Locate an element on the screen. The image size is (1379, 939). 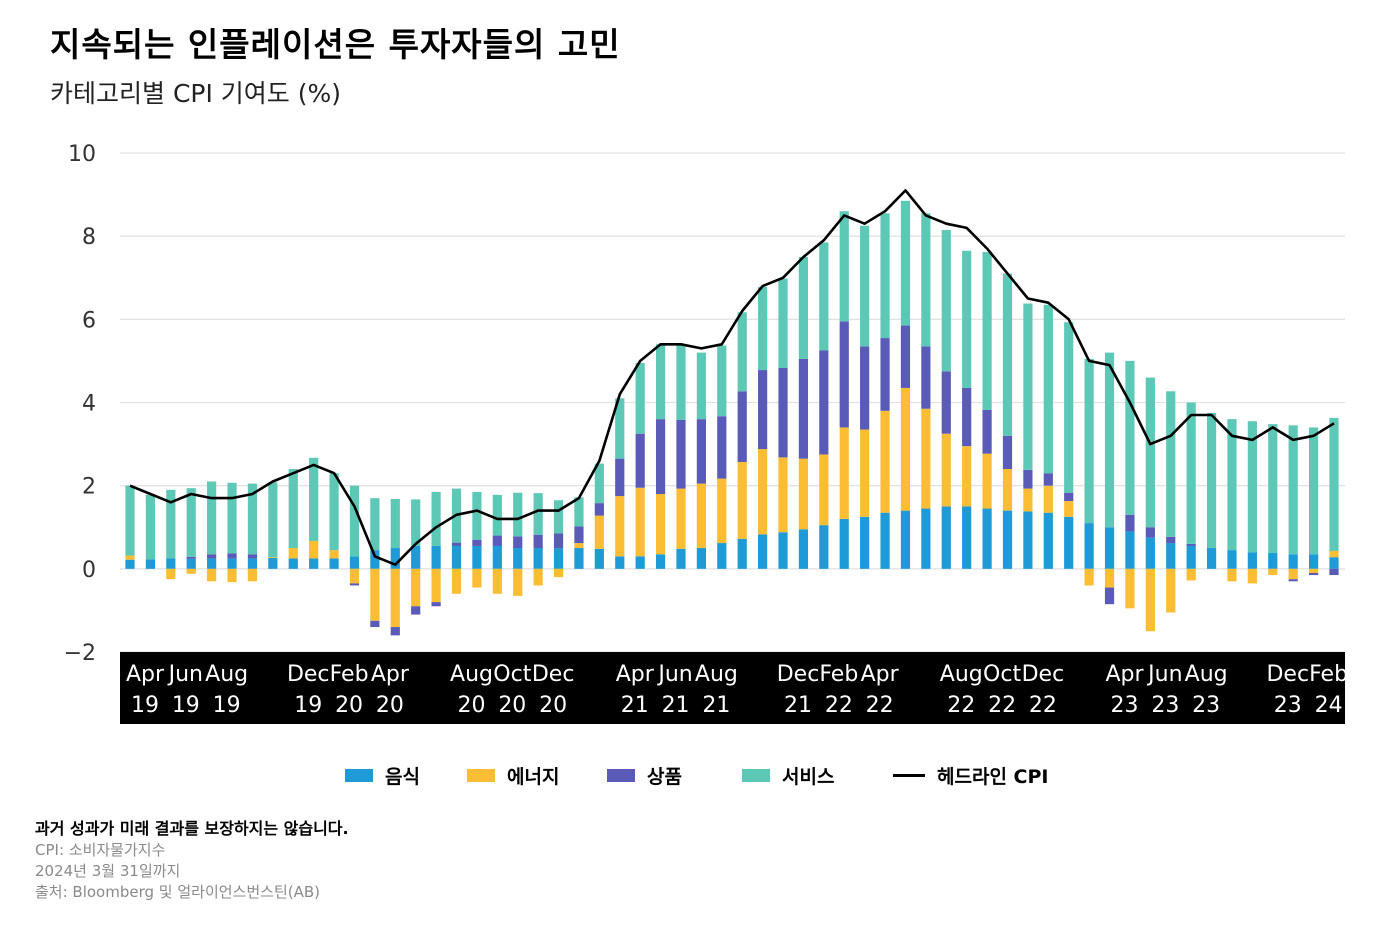
disclaimer: 과거 성과가 미래 결과를 보장하지는 않습니다. is located at coordinates (192, 828).